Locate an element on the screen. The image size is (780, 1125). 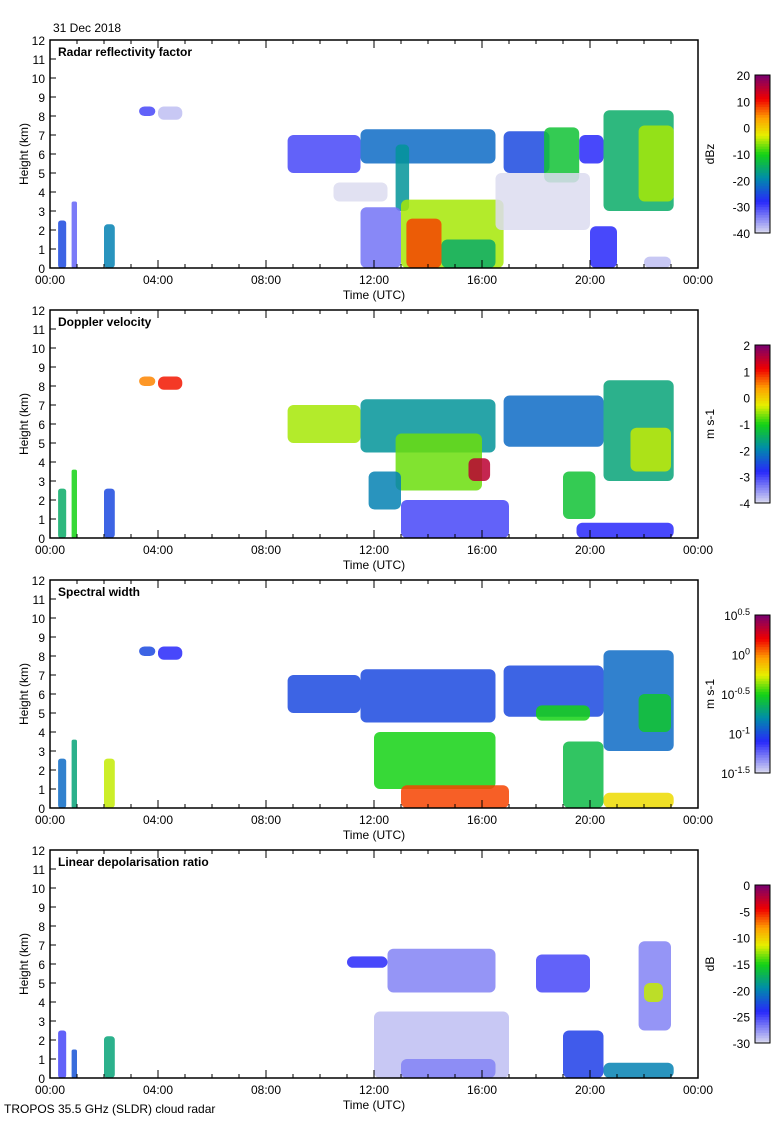
colorbar-tick-label: -25 is located at coordinates (742, 1018).